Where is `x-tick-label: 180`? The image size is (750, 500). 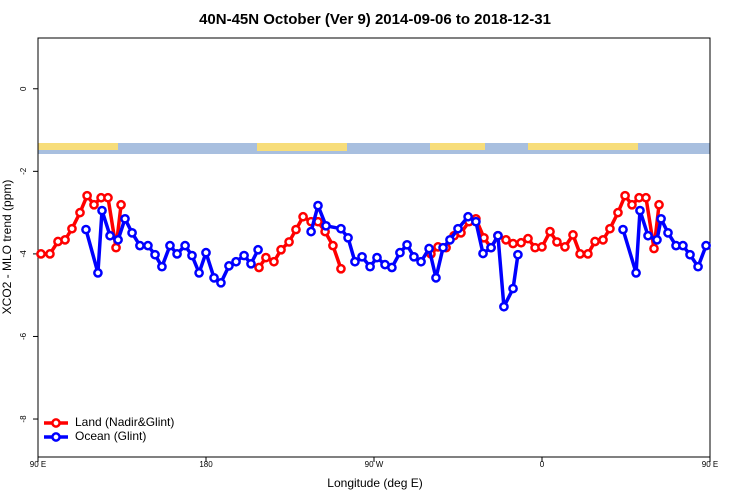 x-tick-label: 180 is located at coordinates (206, 464).